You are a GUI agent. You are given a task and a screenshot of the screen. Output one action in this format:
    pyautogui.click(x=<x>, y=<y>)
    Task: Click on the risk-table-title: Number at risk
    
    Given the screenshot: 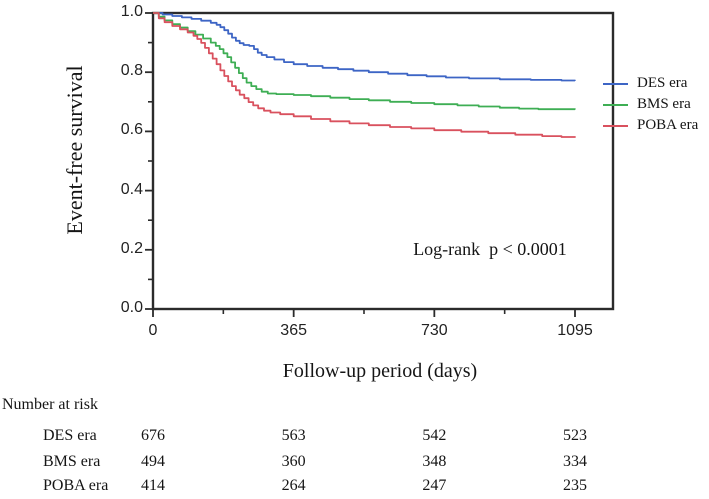 What is the action you would take?
    pyautogui.click(x=50, y=404)
    